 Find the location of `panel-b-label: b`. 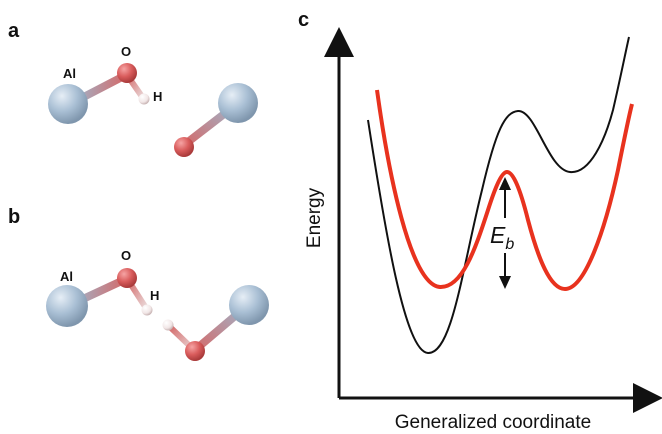

panel-b-label: b is located at coordinates (14, 217).